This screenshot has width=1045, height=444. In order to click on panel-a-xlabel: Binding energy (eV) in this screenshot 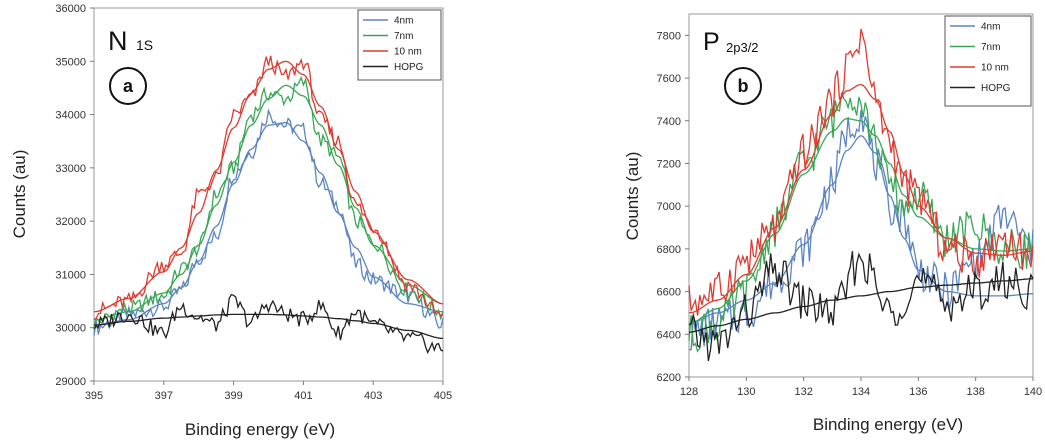, I will do `click(260, 429)`.